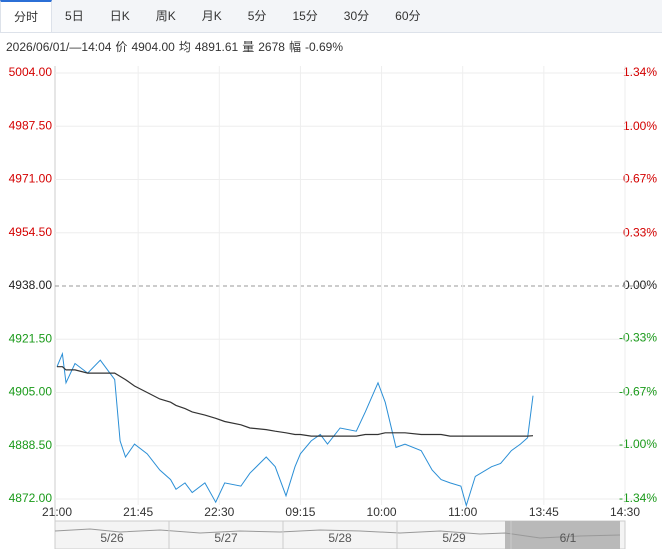 Image resolution: width=662 pixels, height=549 pixels. What do you see at coordinates (31, 285) in the screenshot?
I see `y-tick-label: 4938.00` at bounding box center [31, 285].